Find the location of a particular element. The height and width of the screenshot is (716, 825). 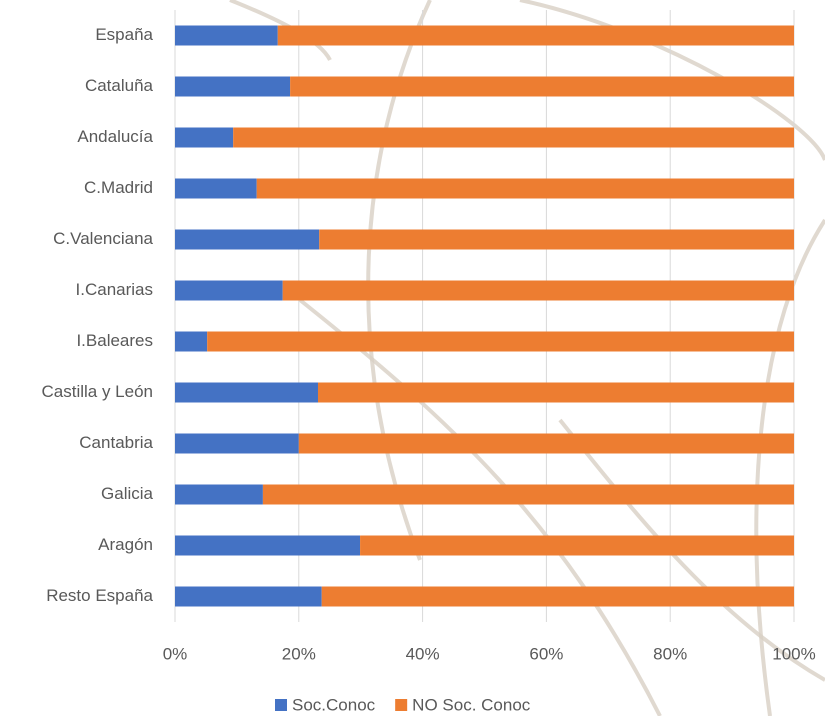

y-tick-label: C.Madrid is located at coordinates (118, 187).